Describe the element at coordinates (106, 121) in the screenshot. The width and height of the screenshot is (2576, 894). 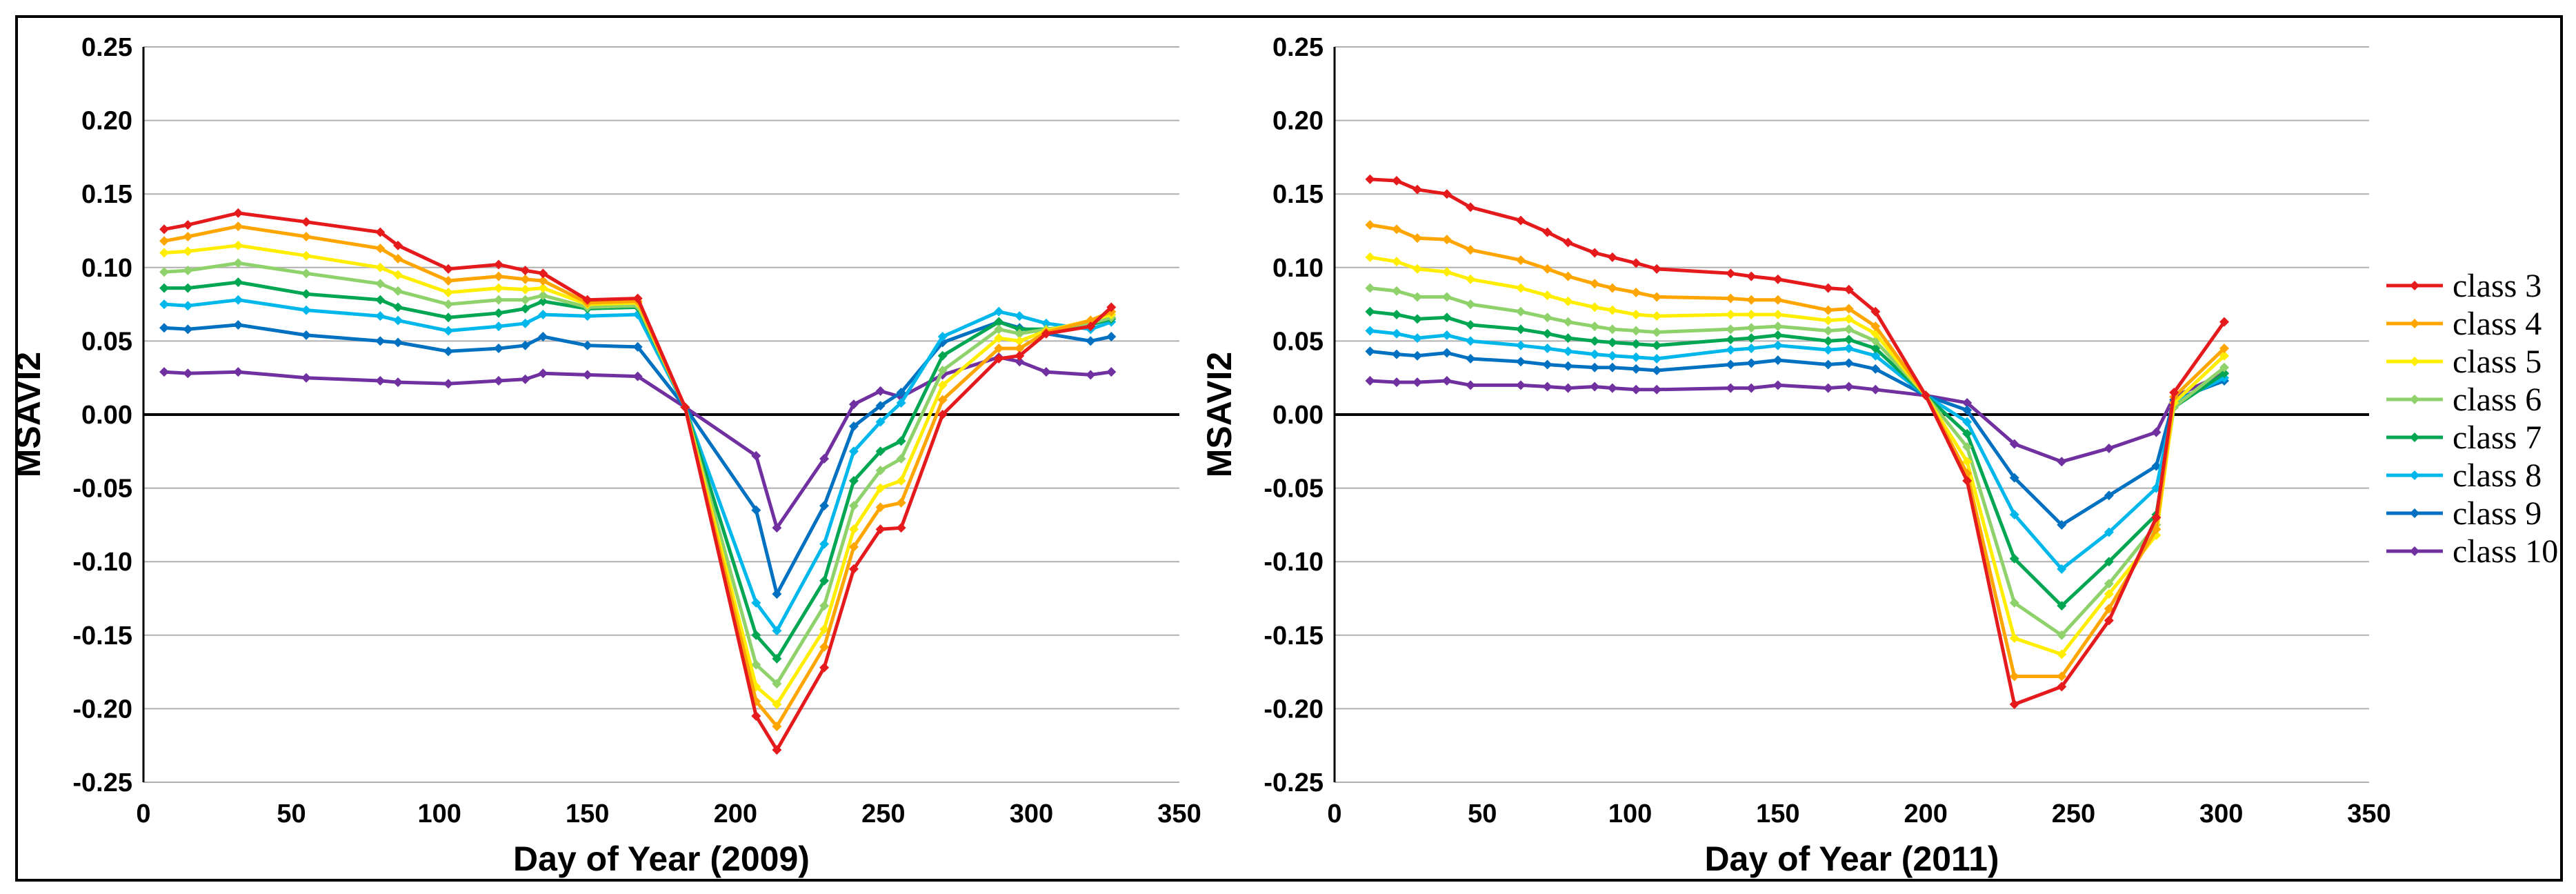
I see `y-tick-label: 0.20` at that location.